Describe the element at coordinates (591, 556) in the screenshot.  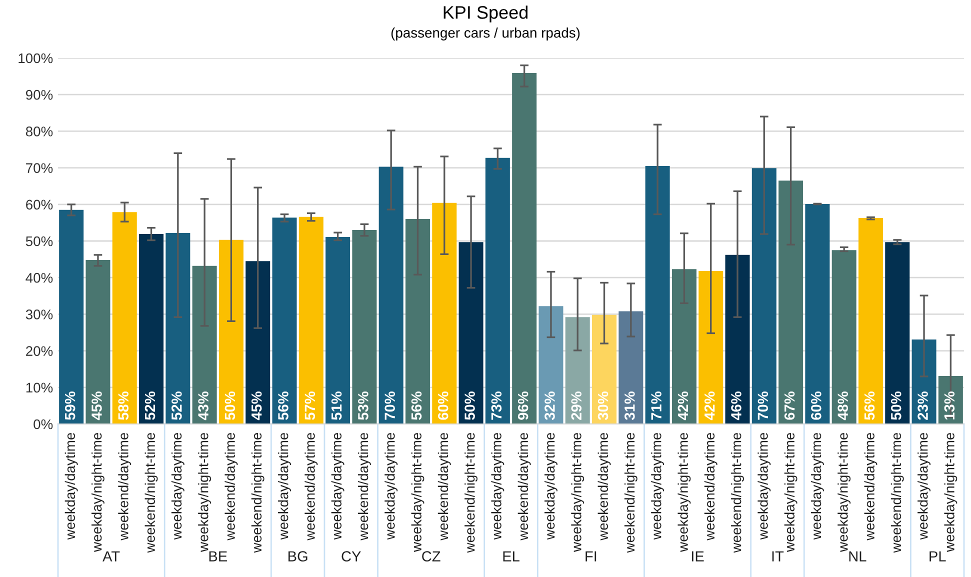
I see `text: FI` at that location.